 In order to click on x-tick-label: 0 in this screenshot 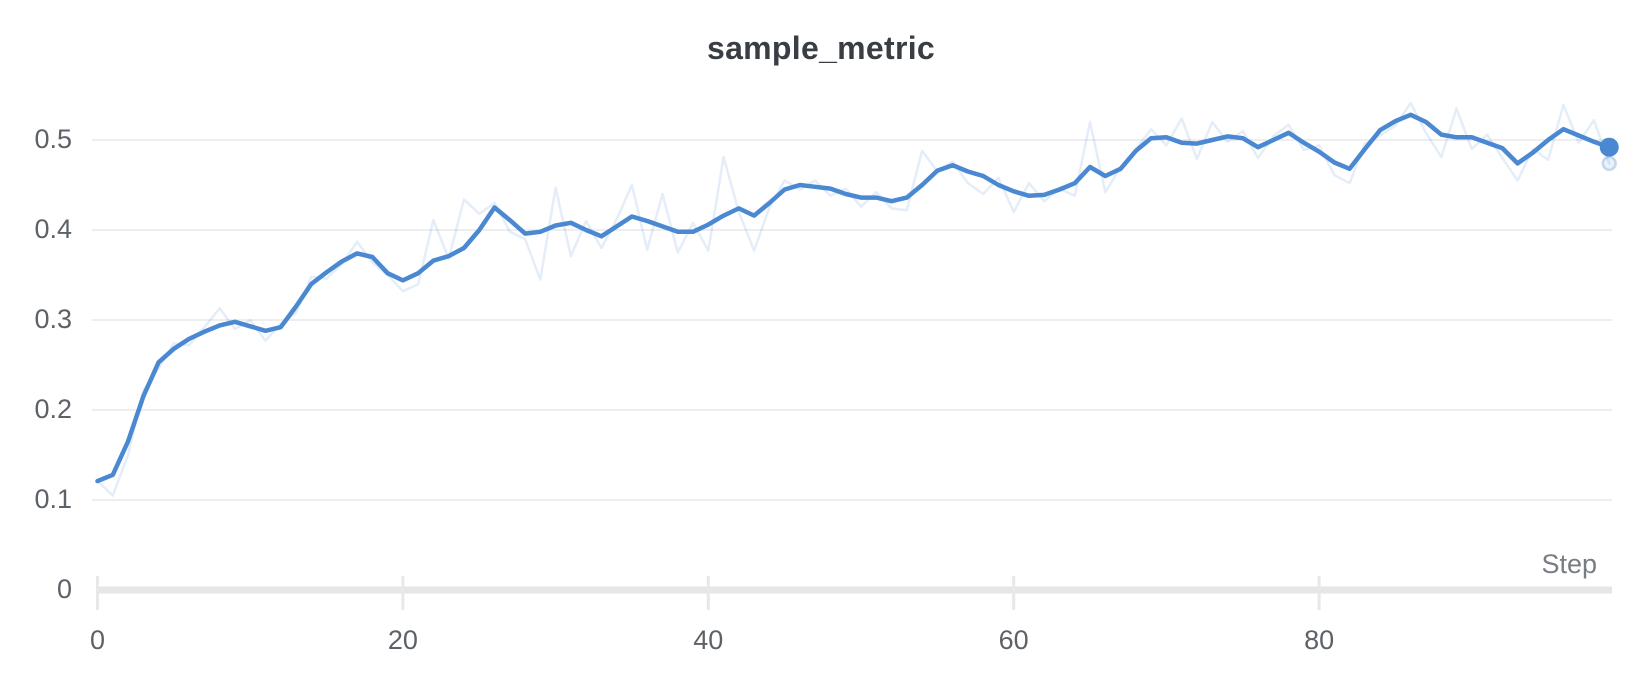, I will do `click(97, 640)`.